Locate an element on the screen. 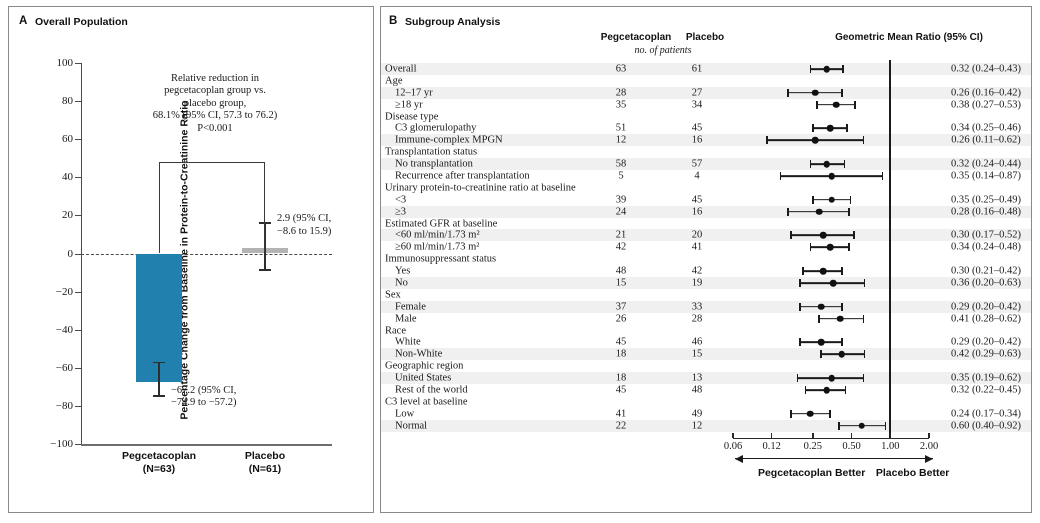 Image resolution: width=1040 pixels, height=523 pixels. cell-pegcetacoplan-n: 39 is located at coordinates (621, 200).